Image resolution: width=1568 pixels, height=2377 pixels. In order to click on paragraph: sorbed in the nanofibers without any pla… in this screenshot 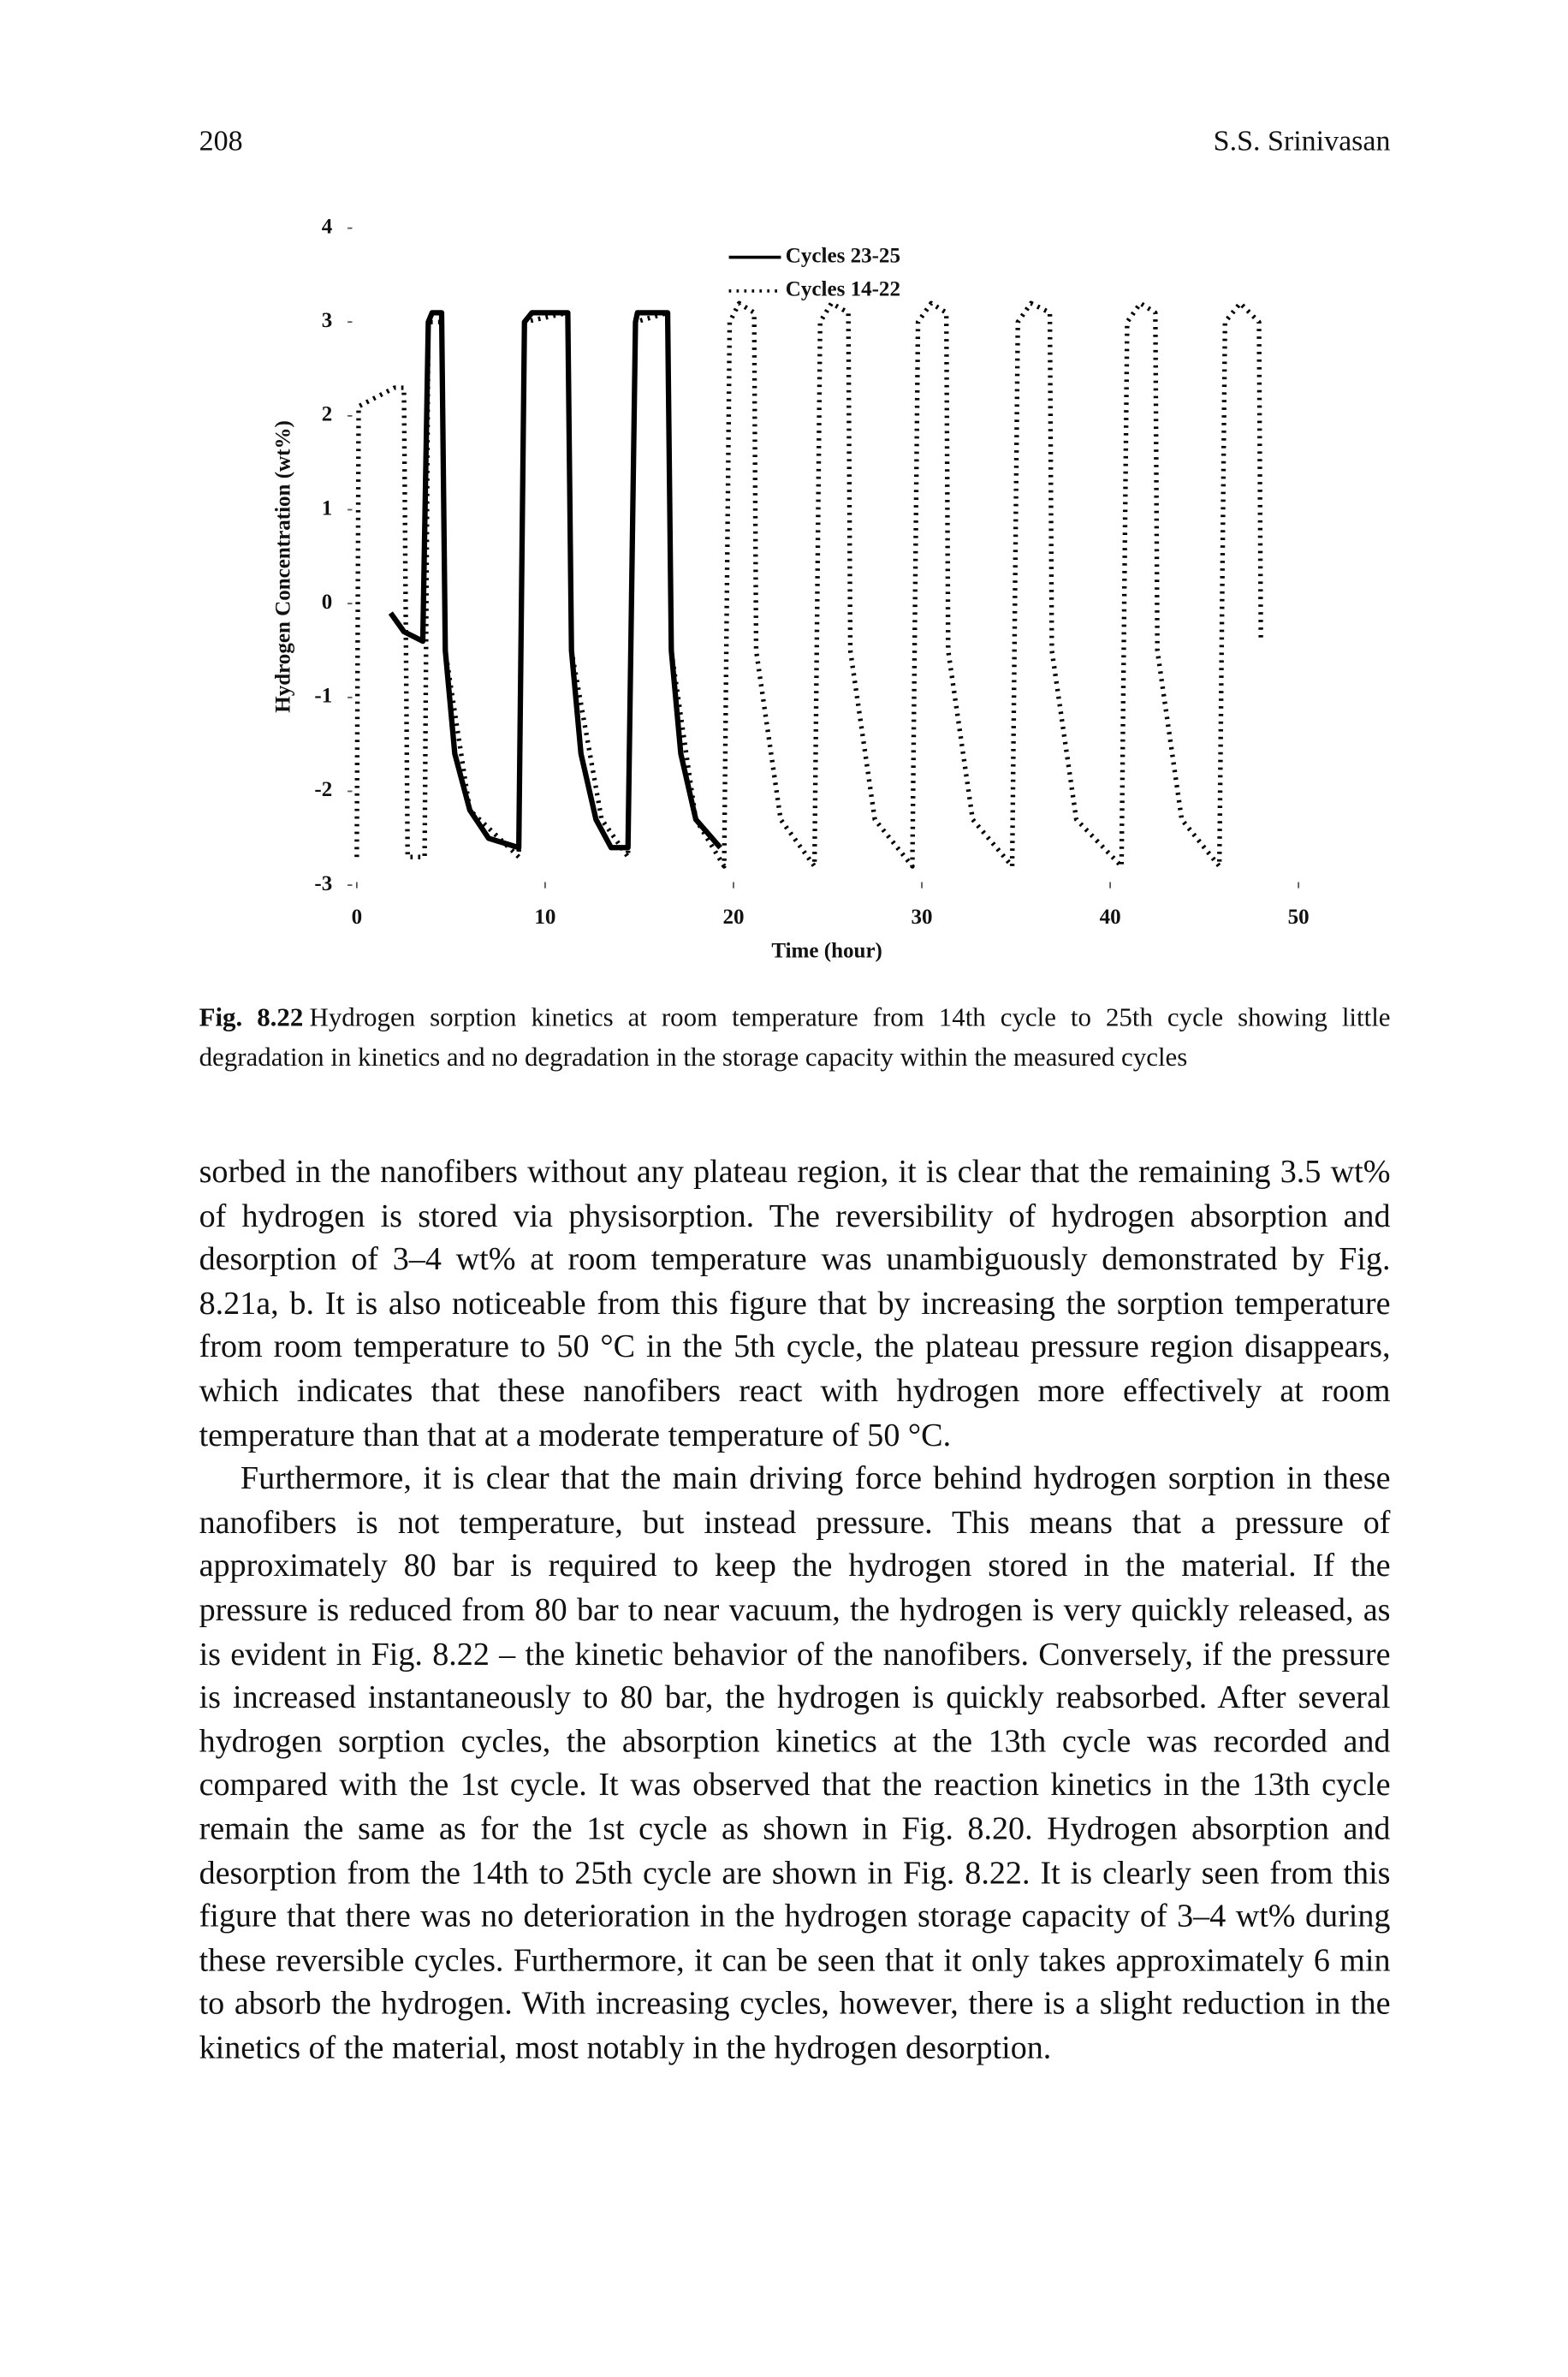, I will do `click(795, 1303)`.